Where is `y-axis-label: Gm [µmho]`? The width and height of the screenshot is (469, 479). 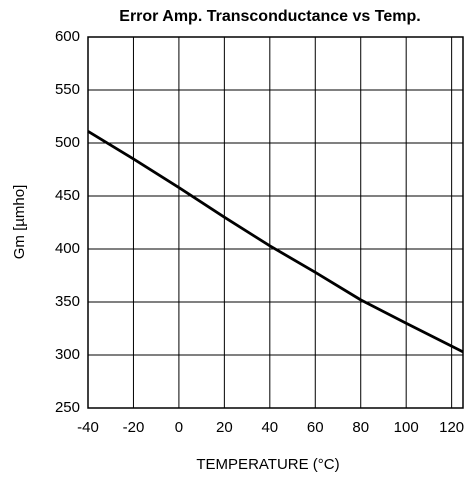
y-axis-label: Gm [µmho] is located at coordinates (19, 222).